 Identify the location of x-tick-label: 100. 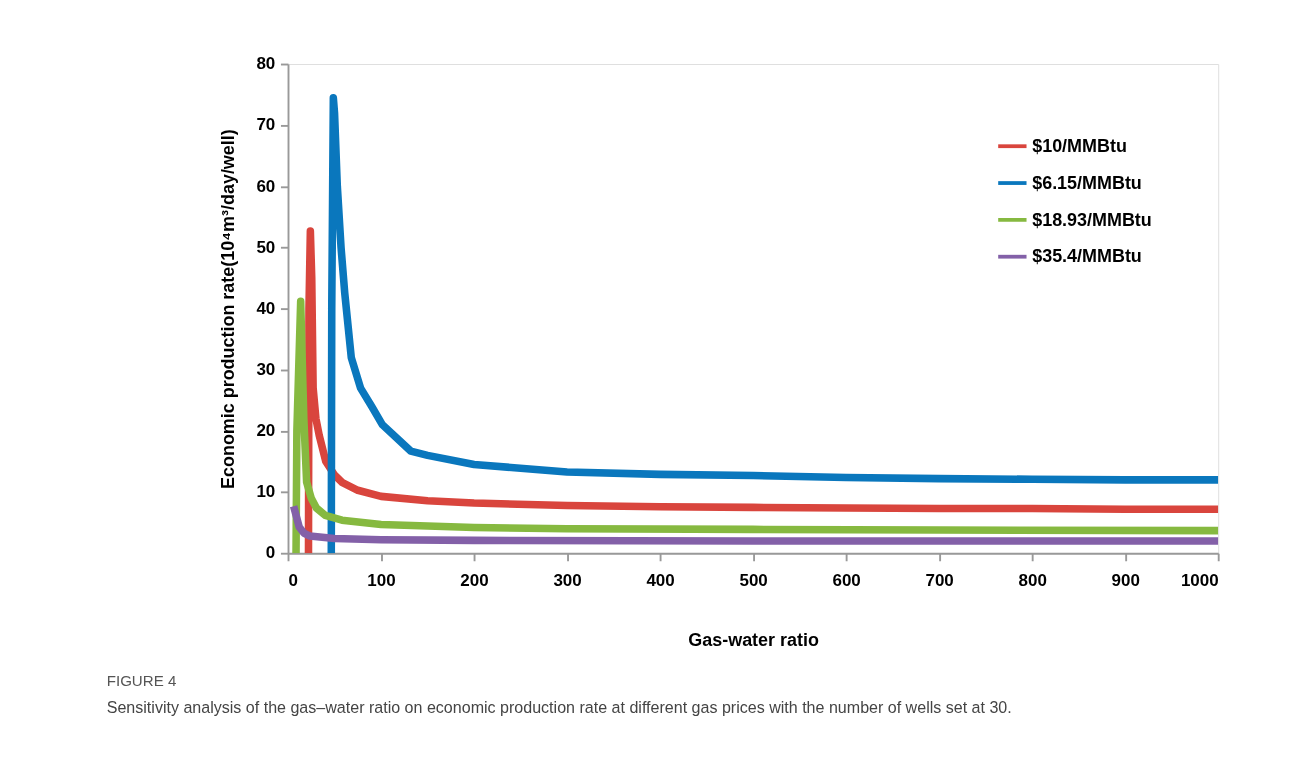
(381, 580).